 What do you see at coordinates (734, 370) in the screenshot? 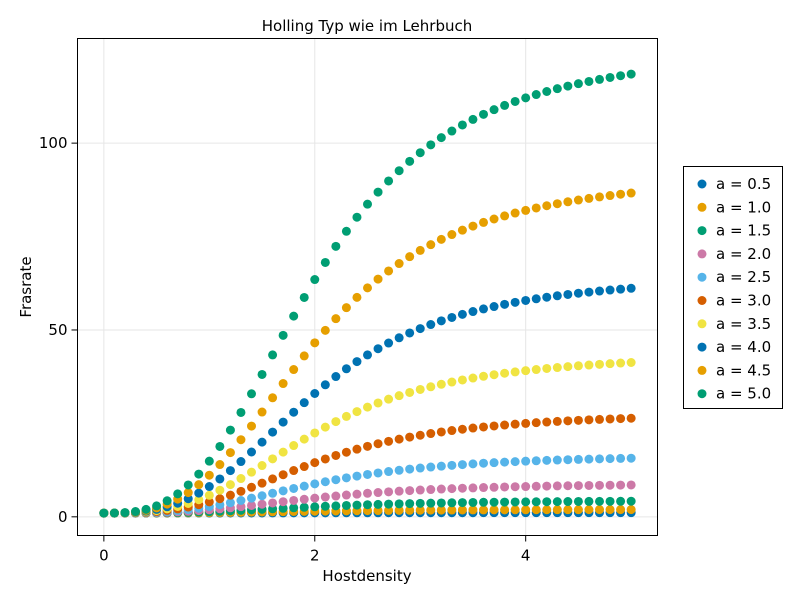
I see `legend-entry: a = 4.5` at bounding box center [734, 370].